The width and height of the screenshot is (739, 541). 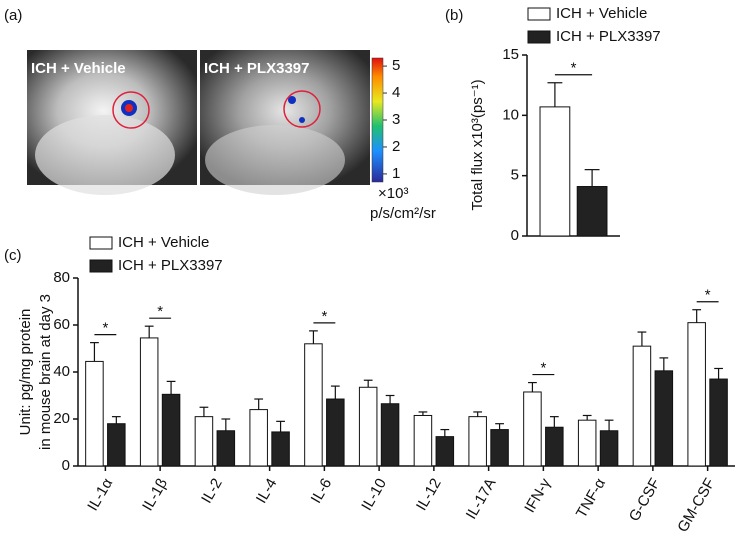 I want to click on x-tick-label: IL-1α, so click(x=100, y=494).